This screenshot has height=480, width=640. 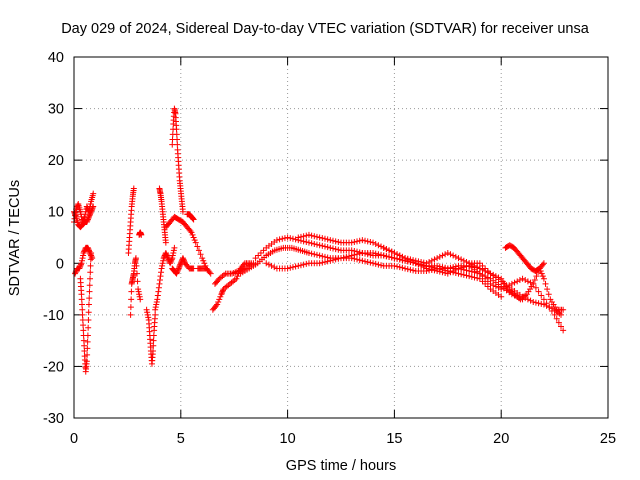 What do you see at coordinates (74, 439) in the screenshot?
I see `x-tick-label: 0` at bounding box center [74, 439].